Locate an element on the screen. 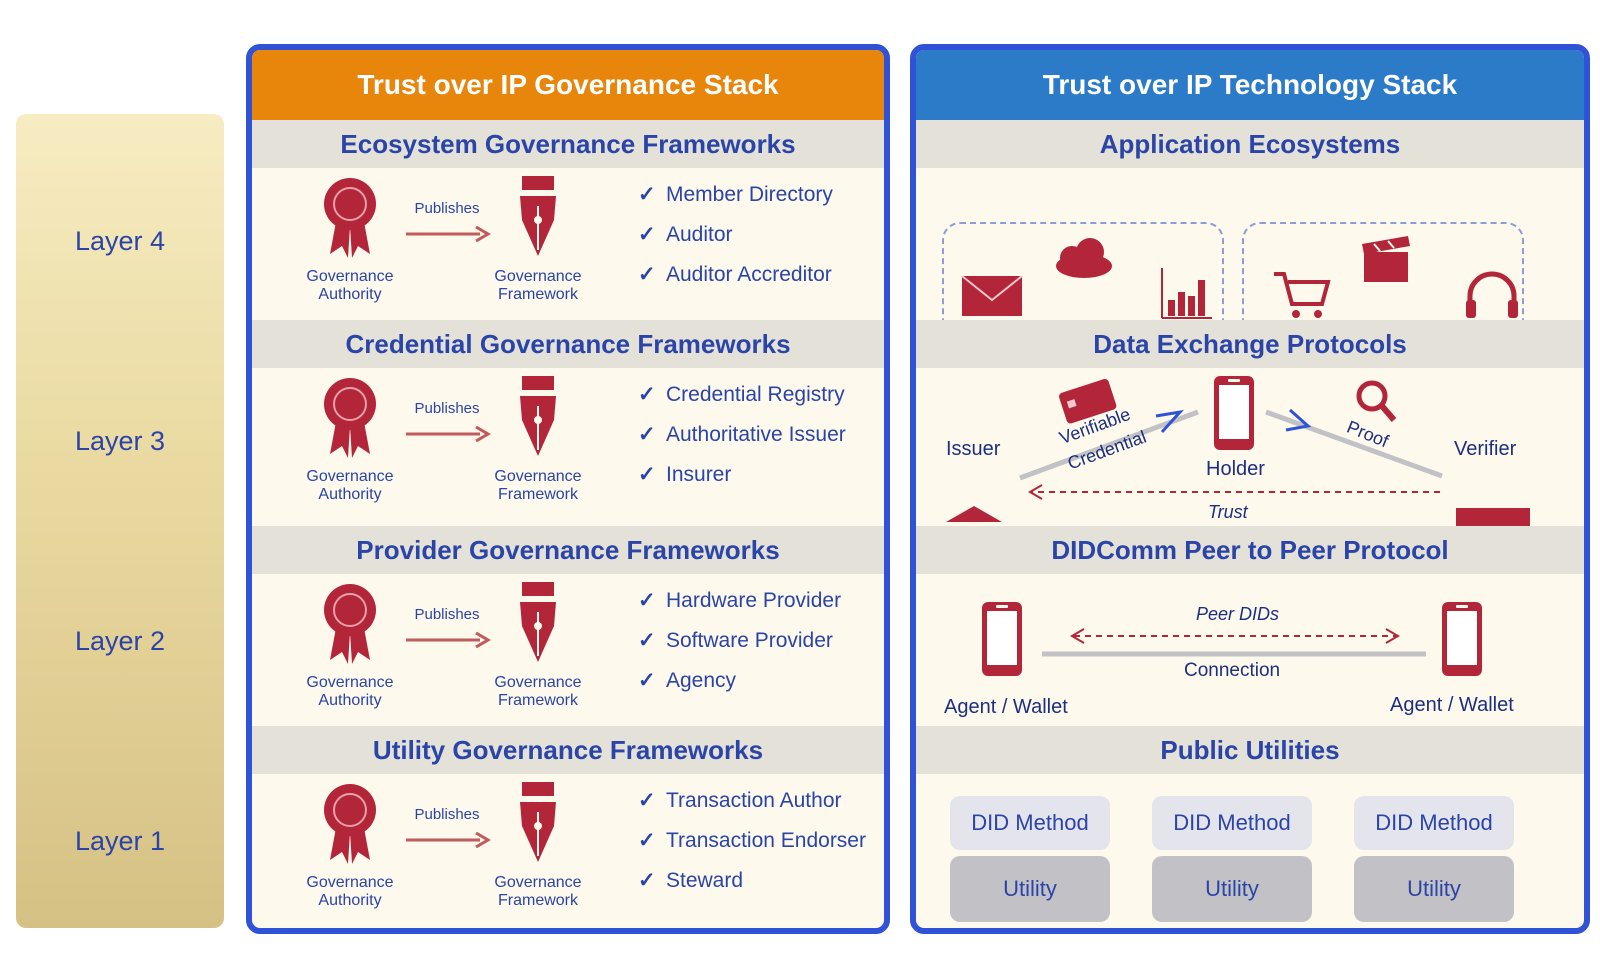 The width and height of the screenshot is (1600, 970). headphones-icon is located at coordinates (1492, 294).